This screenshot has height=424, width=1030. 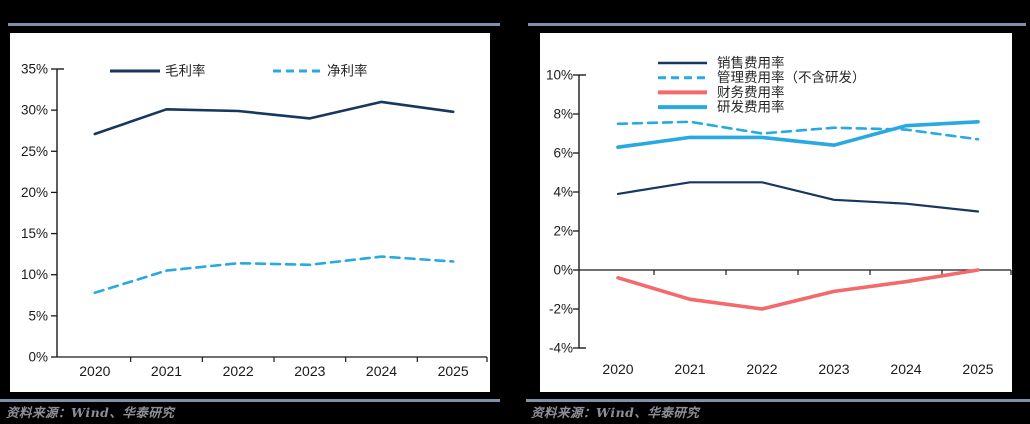 I want to click on y-tick-label: 15%, so click(x=34, y=233).